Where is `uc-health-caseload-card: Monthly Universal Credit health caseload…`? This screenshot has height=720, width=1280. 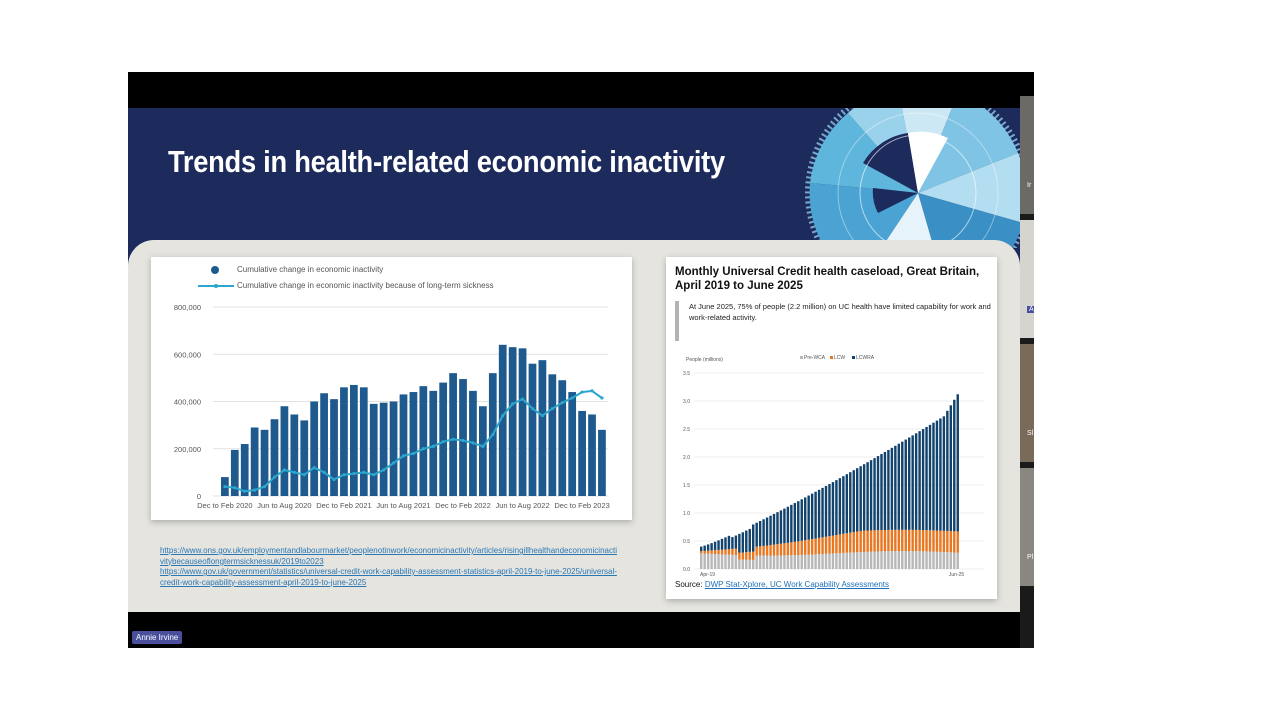
uc-health-caseload-card: Monthly Universal Credit health caseload… is located at coordinates (831, 428).